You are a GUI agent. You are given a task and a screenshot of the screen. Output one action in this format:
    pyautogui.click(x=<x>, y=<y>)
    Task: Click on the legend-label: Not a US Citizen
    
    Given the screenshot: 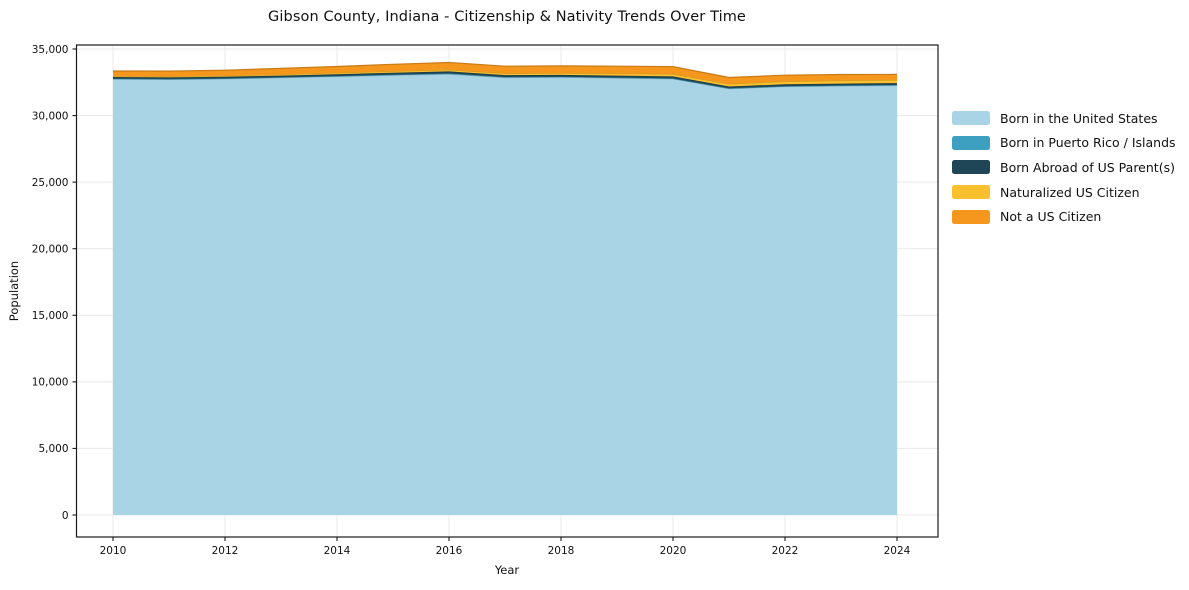 What is the action you would take?
    pyautogui.click(x=1051, y=217)
    